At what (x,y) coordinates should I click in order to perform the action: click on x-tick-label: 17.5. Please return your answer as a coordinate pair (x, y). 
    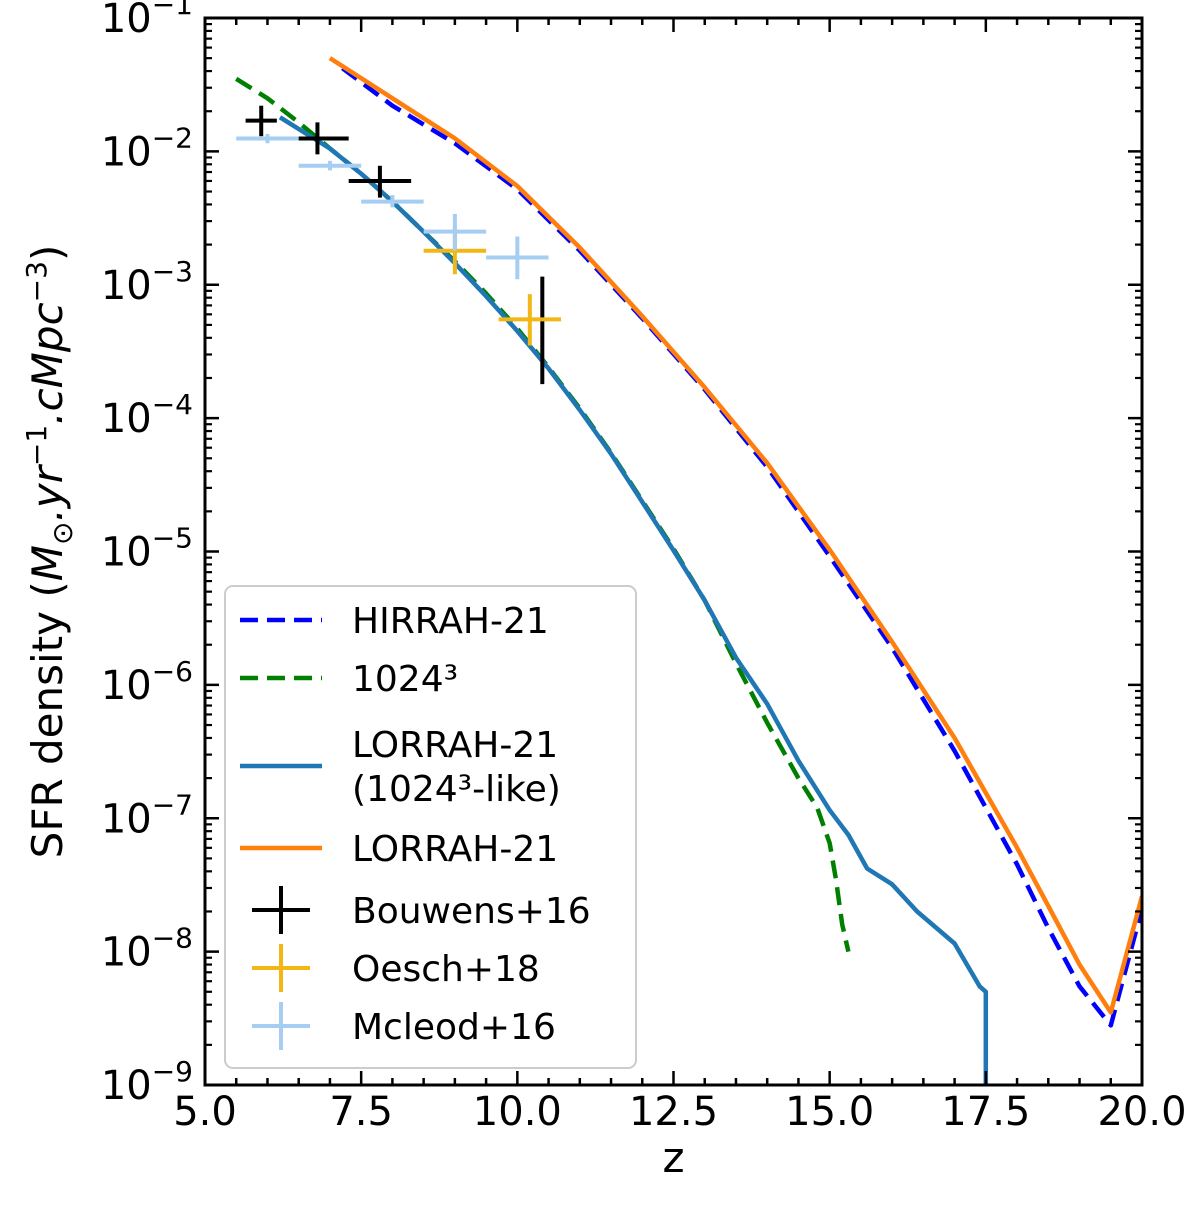
    Looking at the image, I should click on (985, 1112).